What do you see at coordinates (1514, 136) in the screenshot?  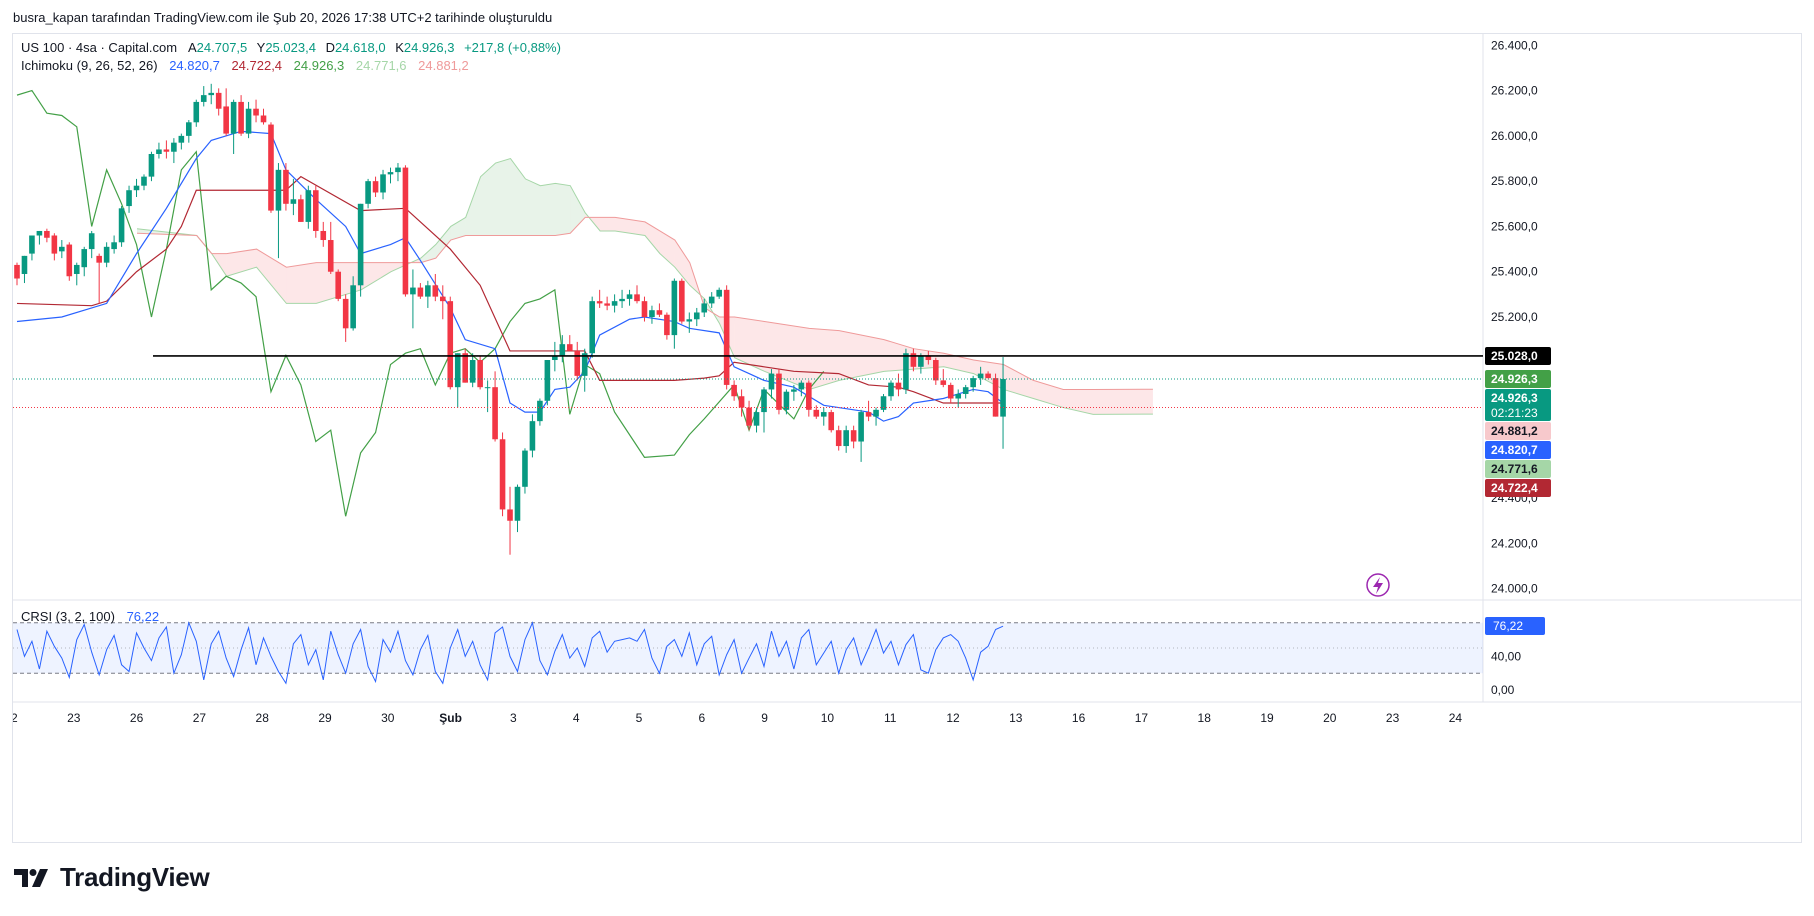 I see `price-axis-label: 26.000,0` at bounding box center [1514, 136].